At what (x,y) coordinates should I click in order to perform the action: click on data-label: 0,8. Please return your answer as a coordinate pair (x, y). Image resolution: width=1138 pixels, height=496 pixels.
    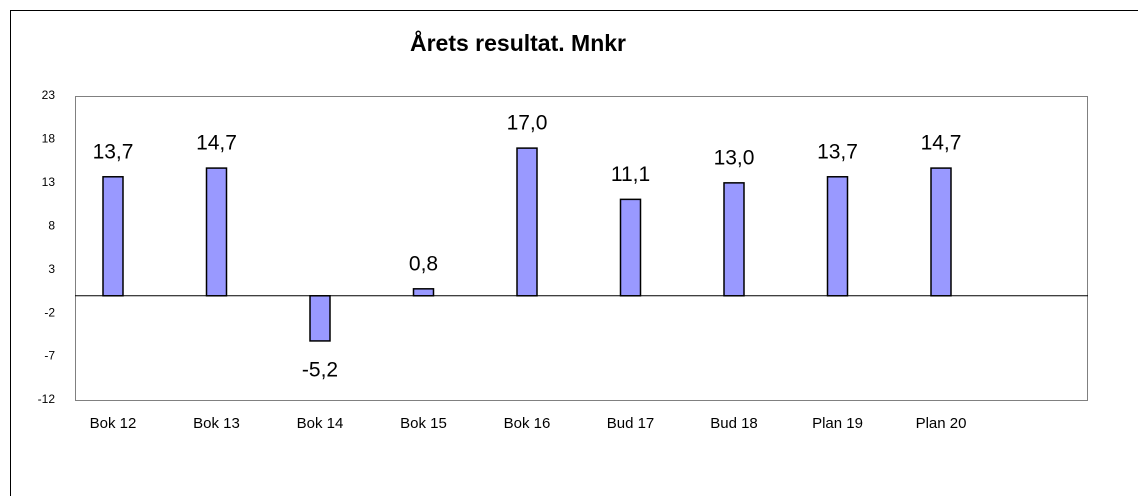
    Looking at the image, I should click on (423, 263).